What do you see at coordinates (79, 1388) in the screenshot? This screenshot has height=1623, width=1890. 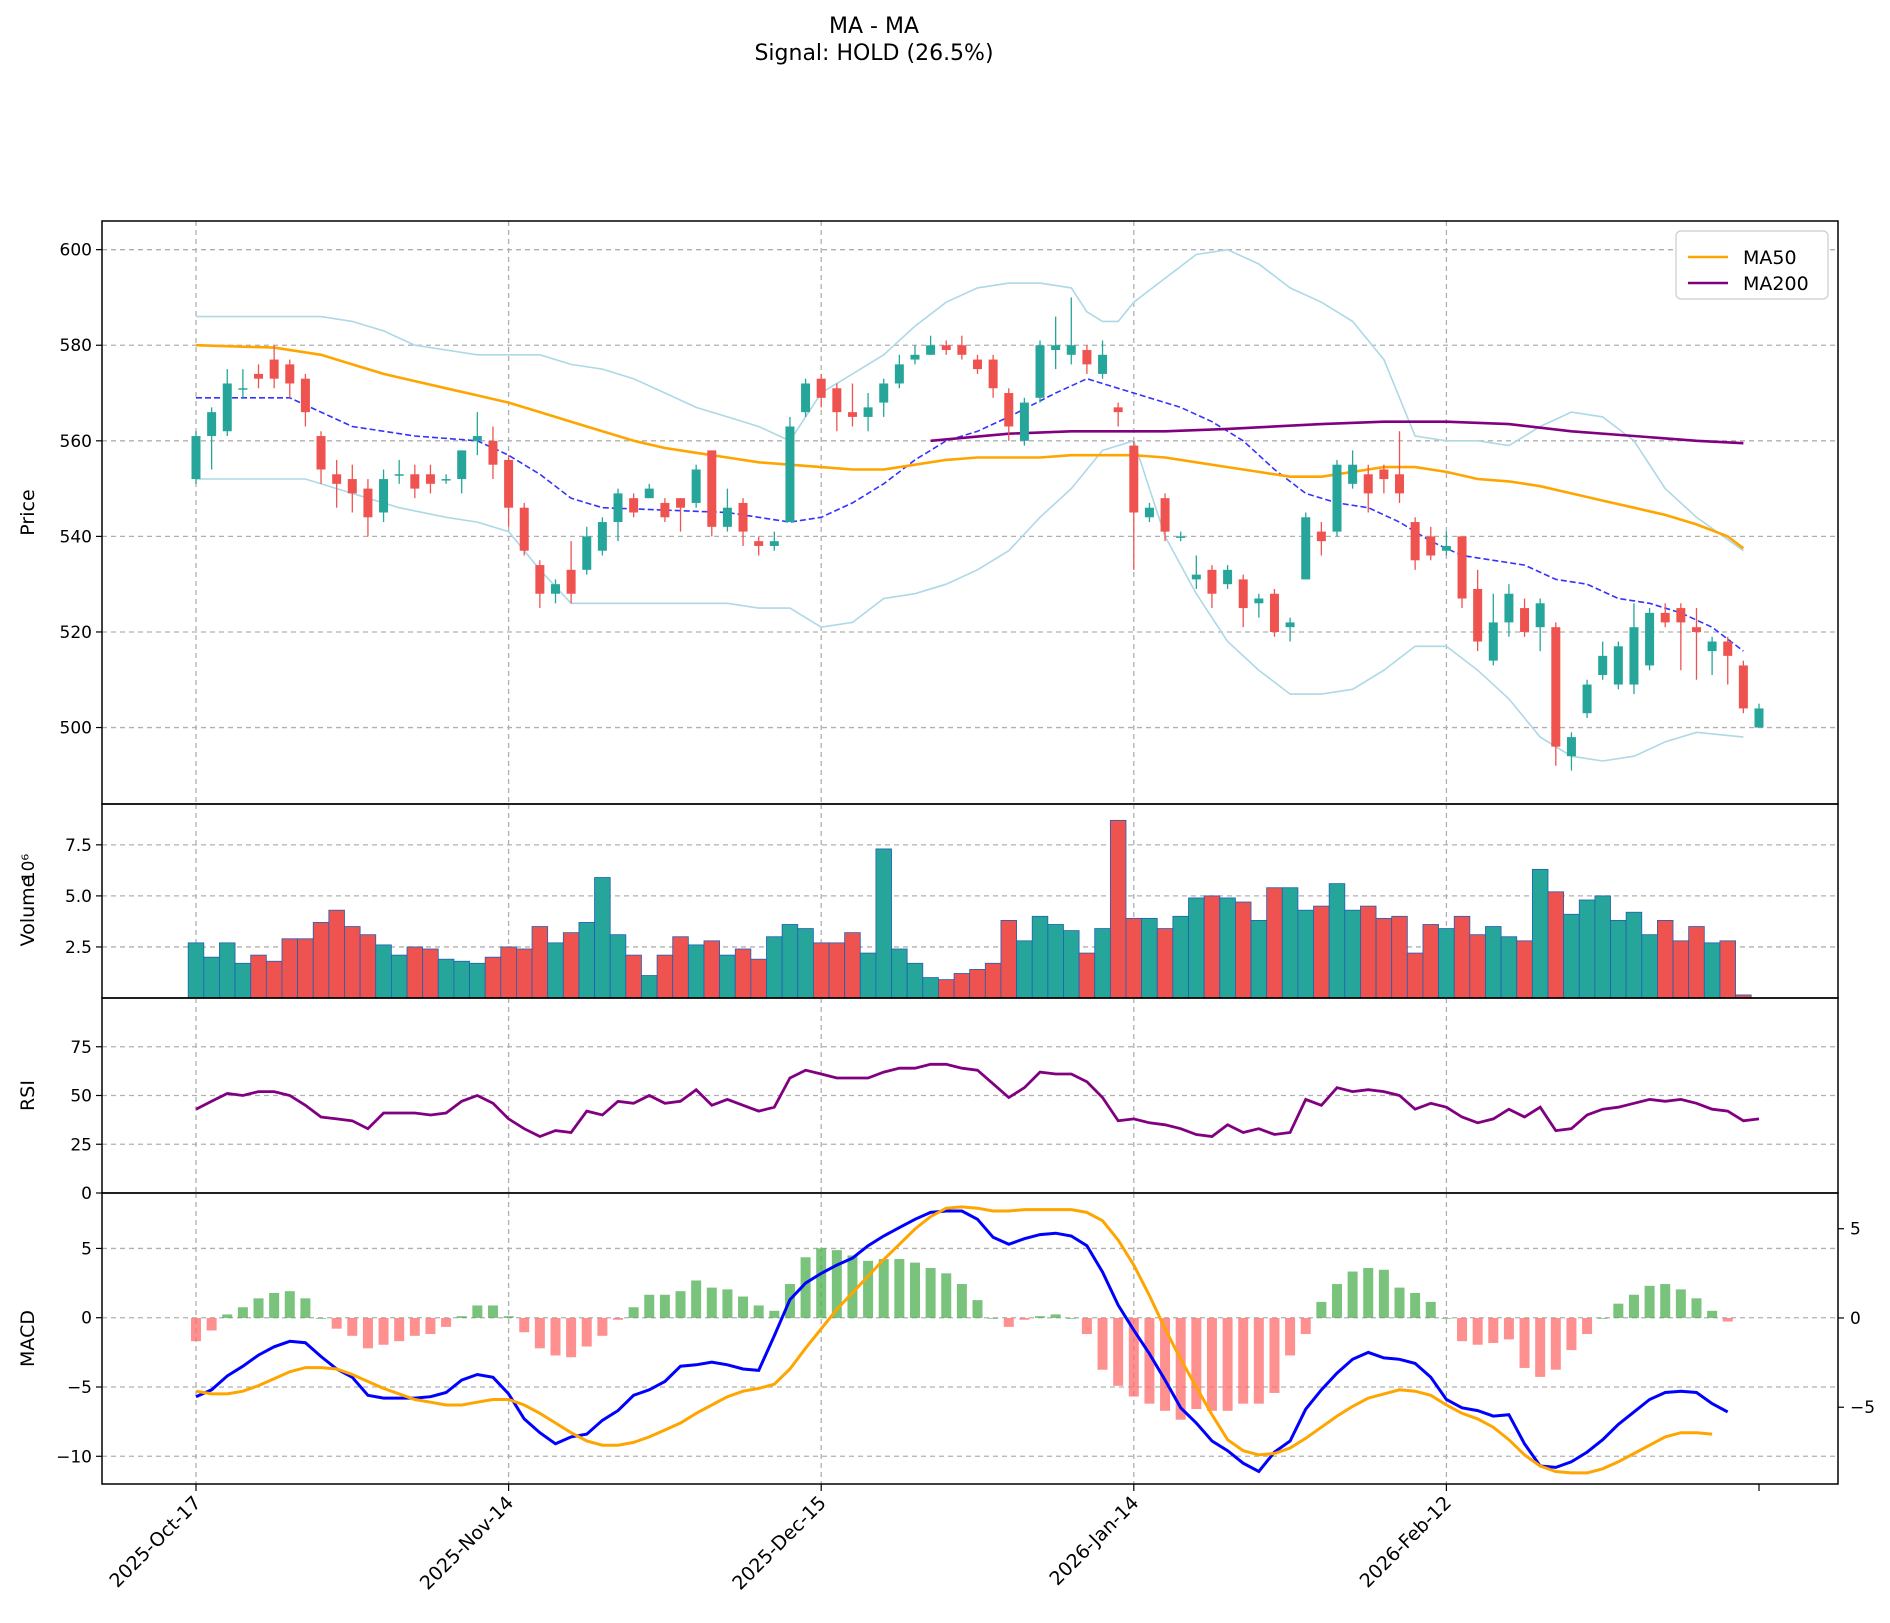 I see `macd-tick-label: −5` at bounding box center [79, 1388].